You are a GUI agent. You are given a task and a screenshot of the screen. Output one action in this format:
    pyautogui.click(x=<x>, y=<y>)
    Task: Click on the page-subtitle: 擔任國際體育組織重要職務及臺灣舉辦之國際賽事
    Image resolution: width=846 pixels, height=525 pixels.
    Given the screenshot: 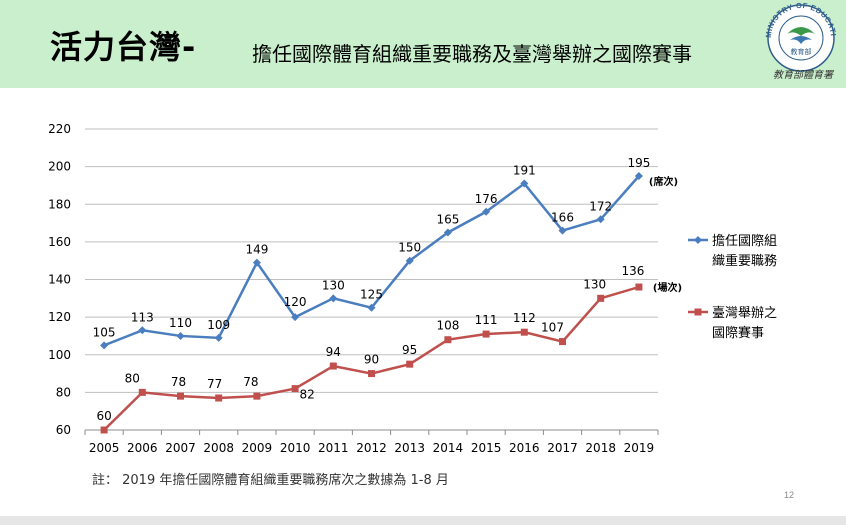 What is the action you would take?
    pyautogui.click(x=472, y=54)
    